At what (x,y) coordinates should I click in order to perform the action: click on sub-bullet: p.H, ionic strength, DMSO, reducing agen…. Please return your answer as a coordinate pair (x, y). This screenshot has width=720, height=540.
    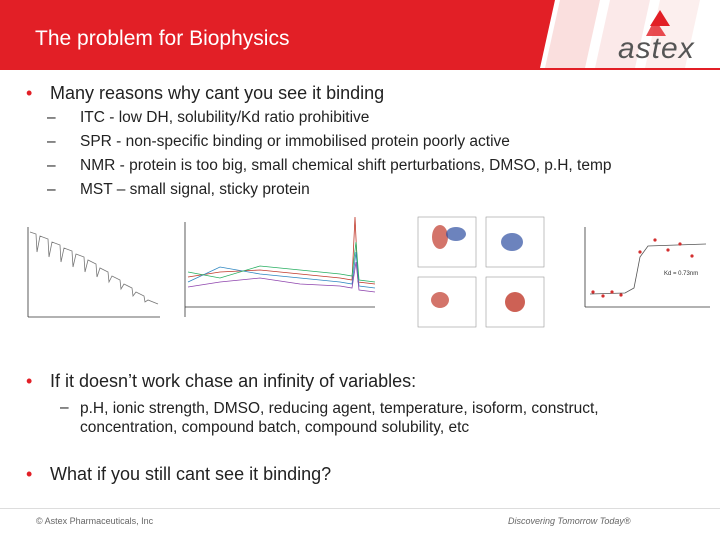
    Looking at the image, I should click on (339, 418).